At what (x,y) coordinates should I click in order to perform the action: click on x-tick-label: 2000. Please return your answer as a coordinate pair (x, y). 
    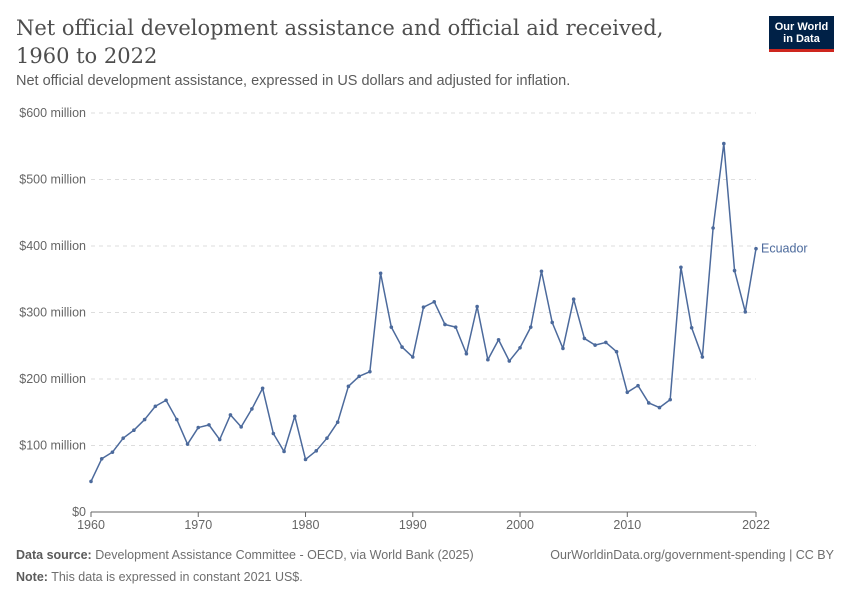
    Looking at the image, I should click on (520, 525).